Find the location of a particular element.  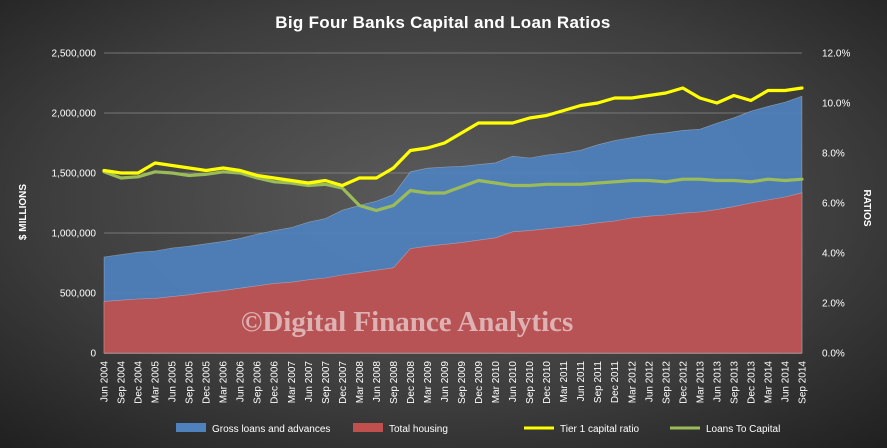

gross-loans-and-advances-legend-swatch is located at coordinates (191, 427).